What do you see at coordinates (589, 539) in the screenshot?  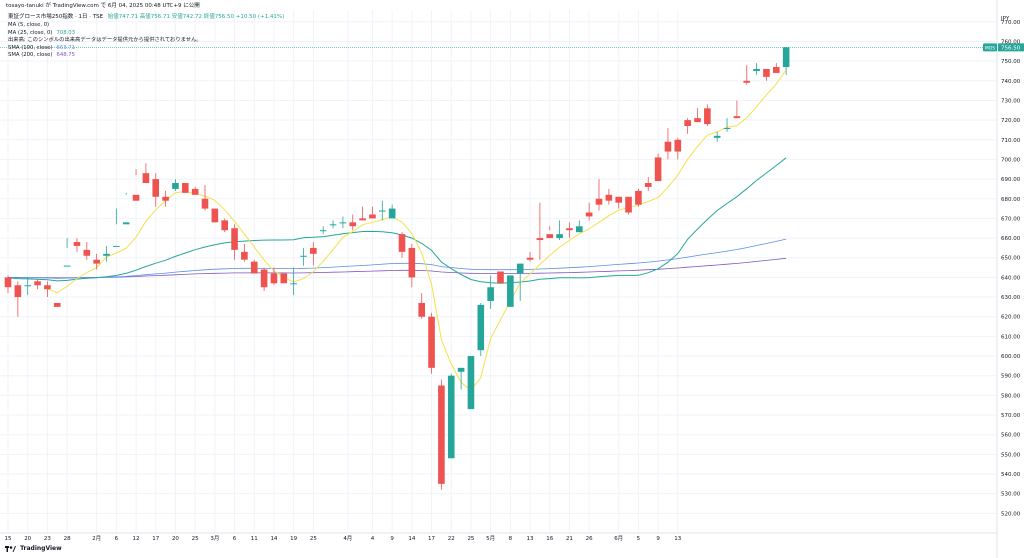 I see `x-tick-label: 26` at bounding box center [589, 539].